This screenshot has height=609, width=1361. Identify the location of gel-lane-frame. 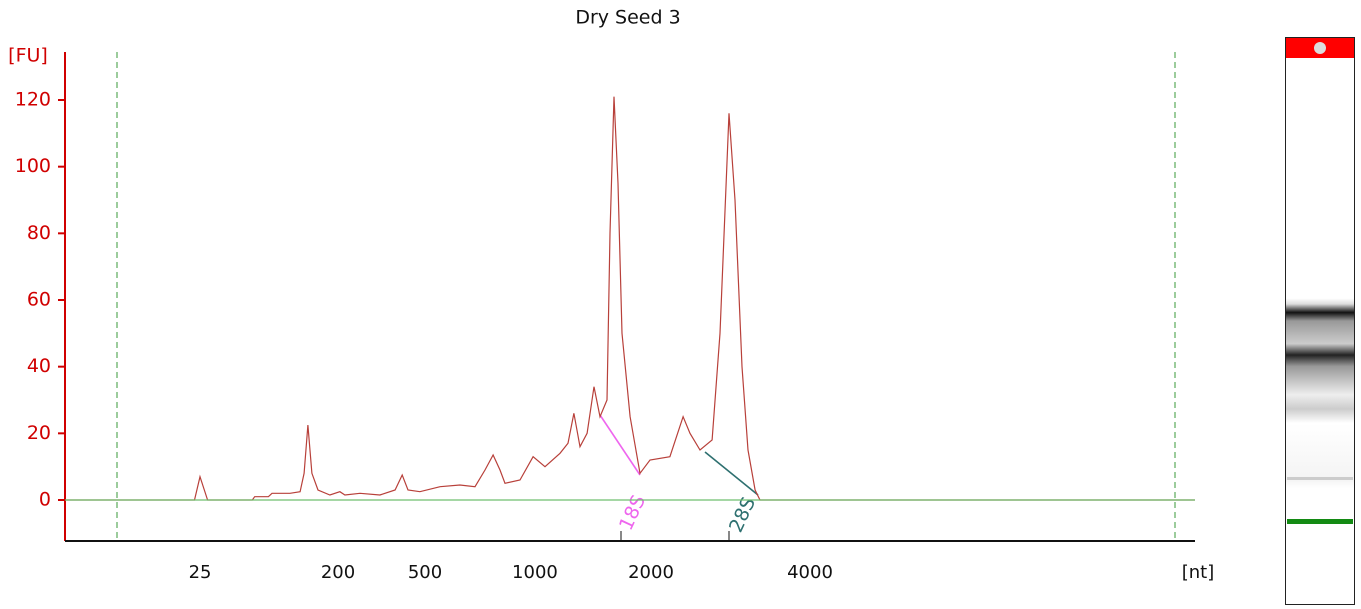
(1320, 321).